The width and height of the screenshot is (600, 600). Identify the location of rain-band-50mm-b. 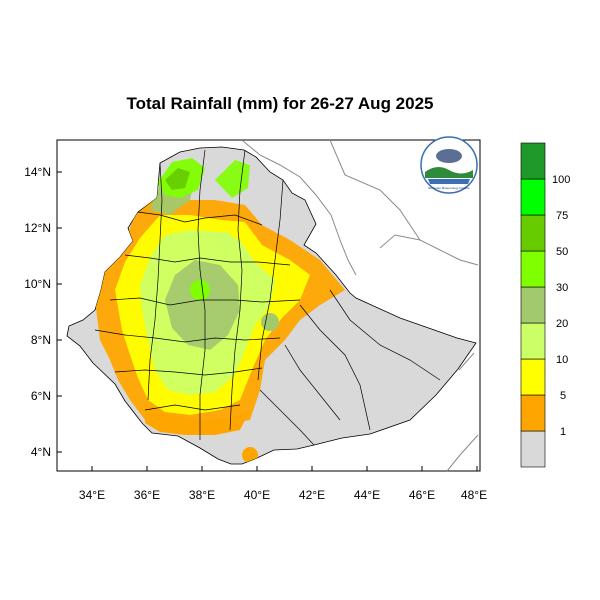
(232, 179).